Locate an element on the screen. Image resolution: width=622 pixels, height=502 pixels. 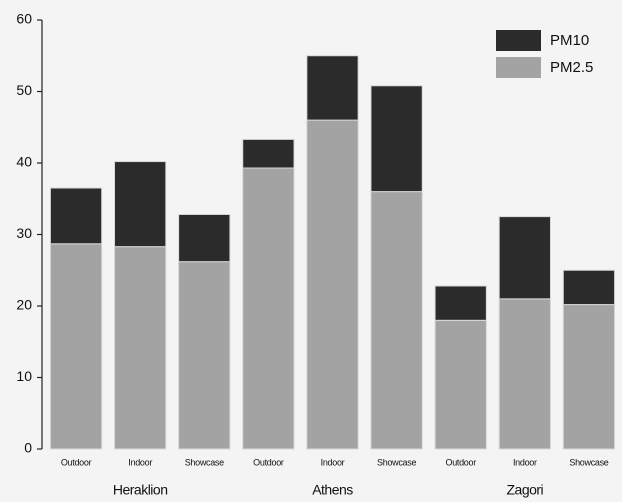
legend-label: PM2.5 is located at coordinates (571, 67).